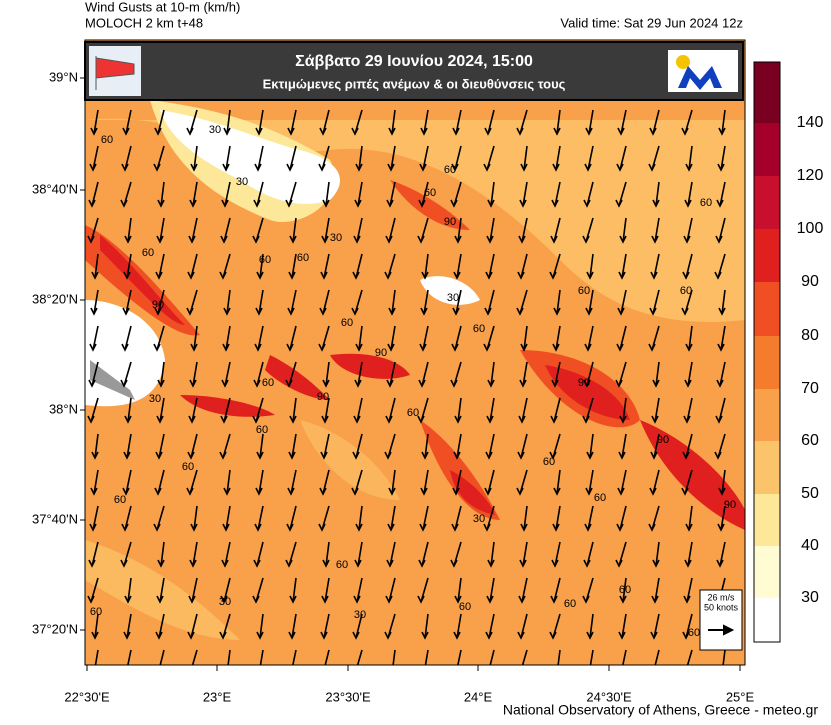  Describe the element at coordinates (700, 78) in the screenshot. I see `logo-m` at that location.